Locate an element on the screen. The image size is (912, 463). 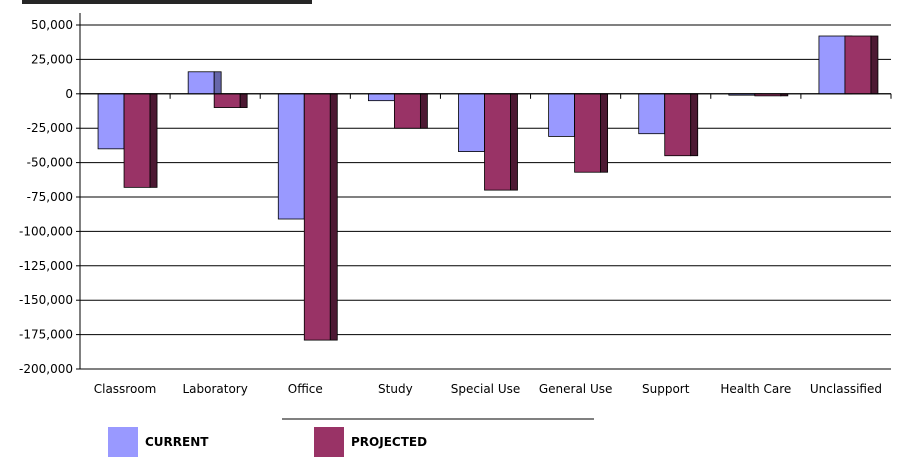
chart-title-fragment is located at coordinates (167, 2).